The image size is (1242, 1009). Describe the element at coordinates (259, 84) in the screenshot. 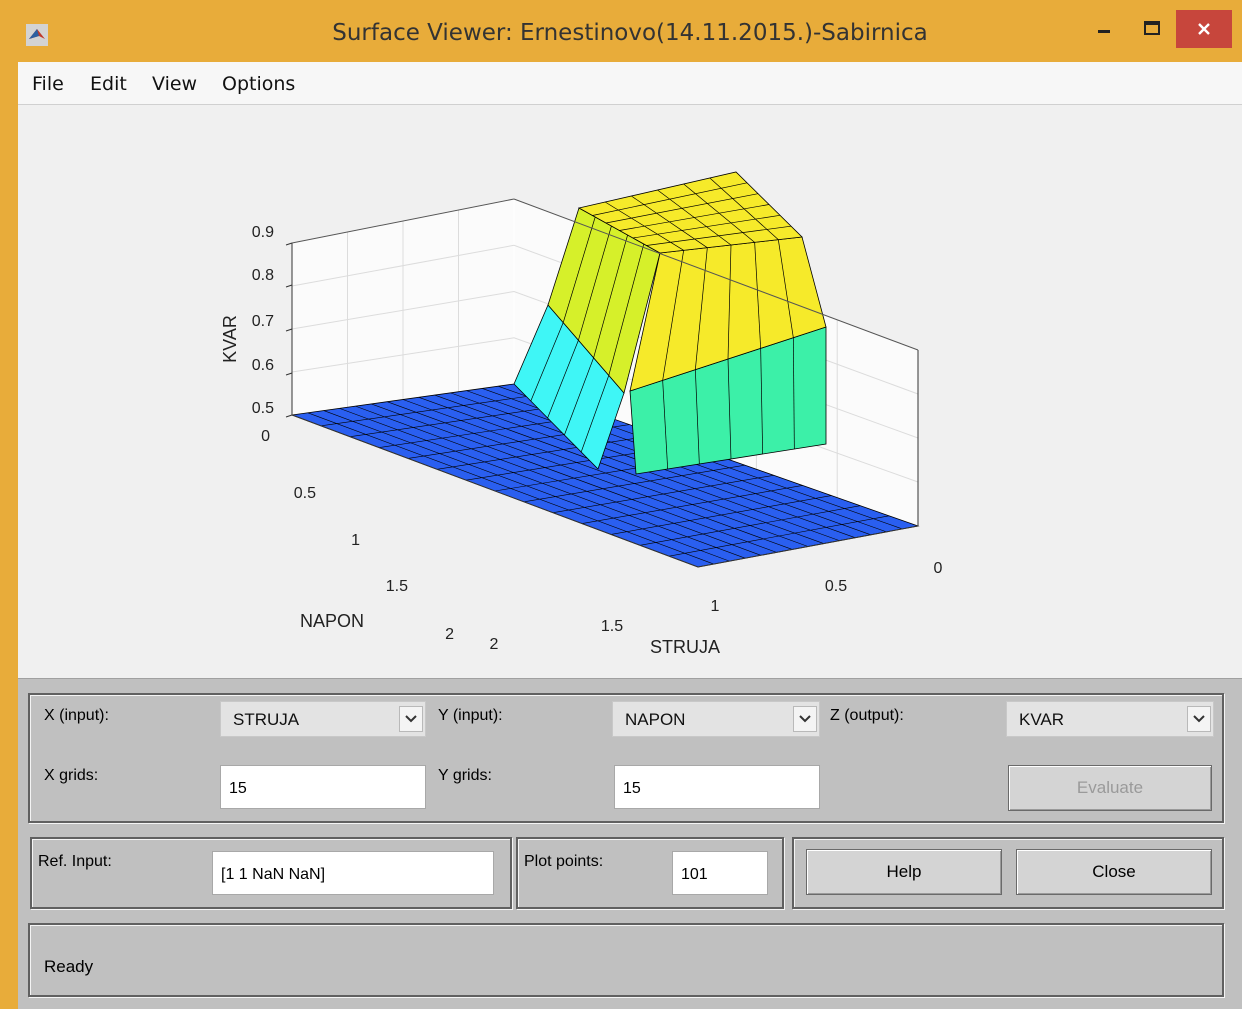

I see `menu-options: Options` at that location.